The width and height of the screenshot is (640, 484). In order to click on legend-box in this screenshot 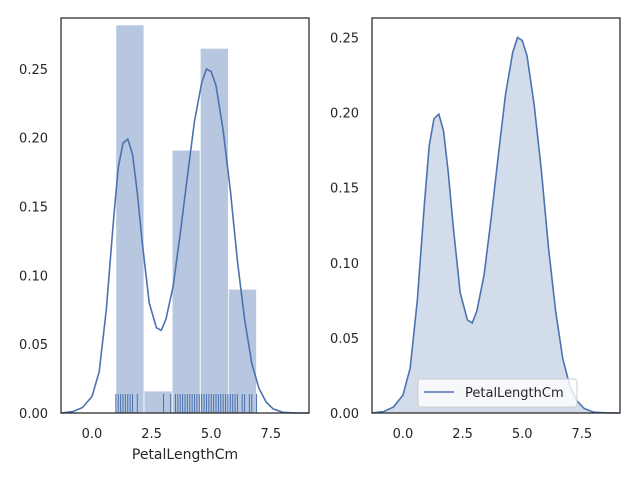, I will do `click(497, 393)`.